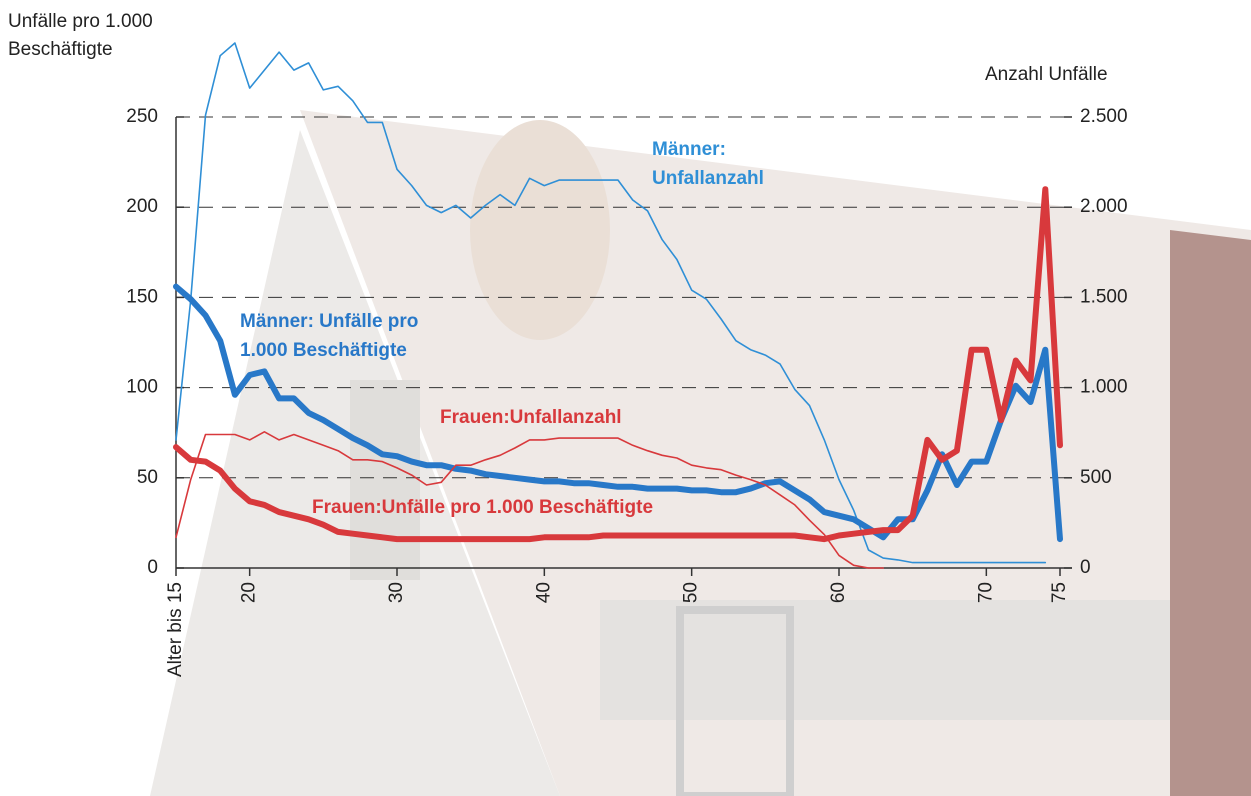  Describe the element at coordinates (142, 116) in the screenshot. I see `y-tick-label: 250` at that location.